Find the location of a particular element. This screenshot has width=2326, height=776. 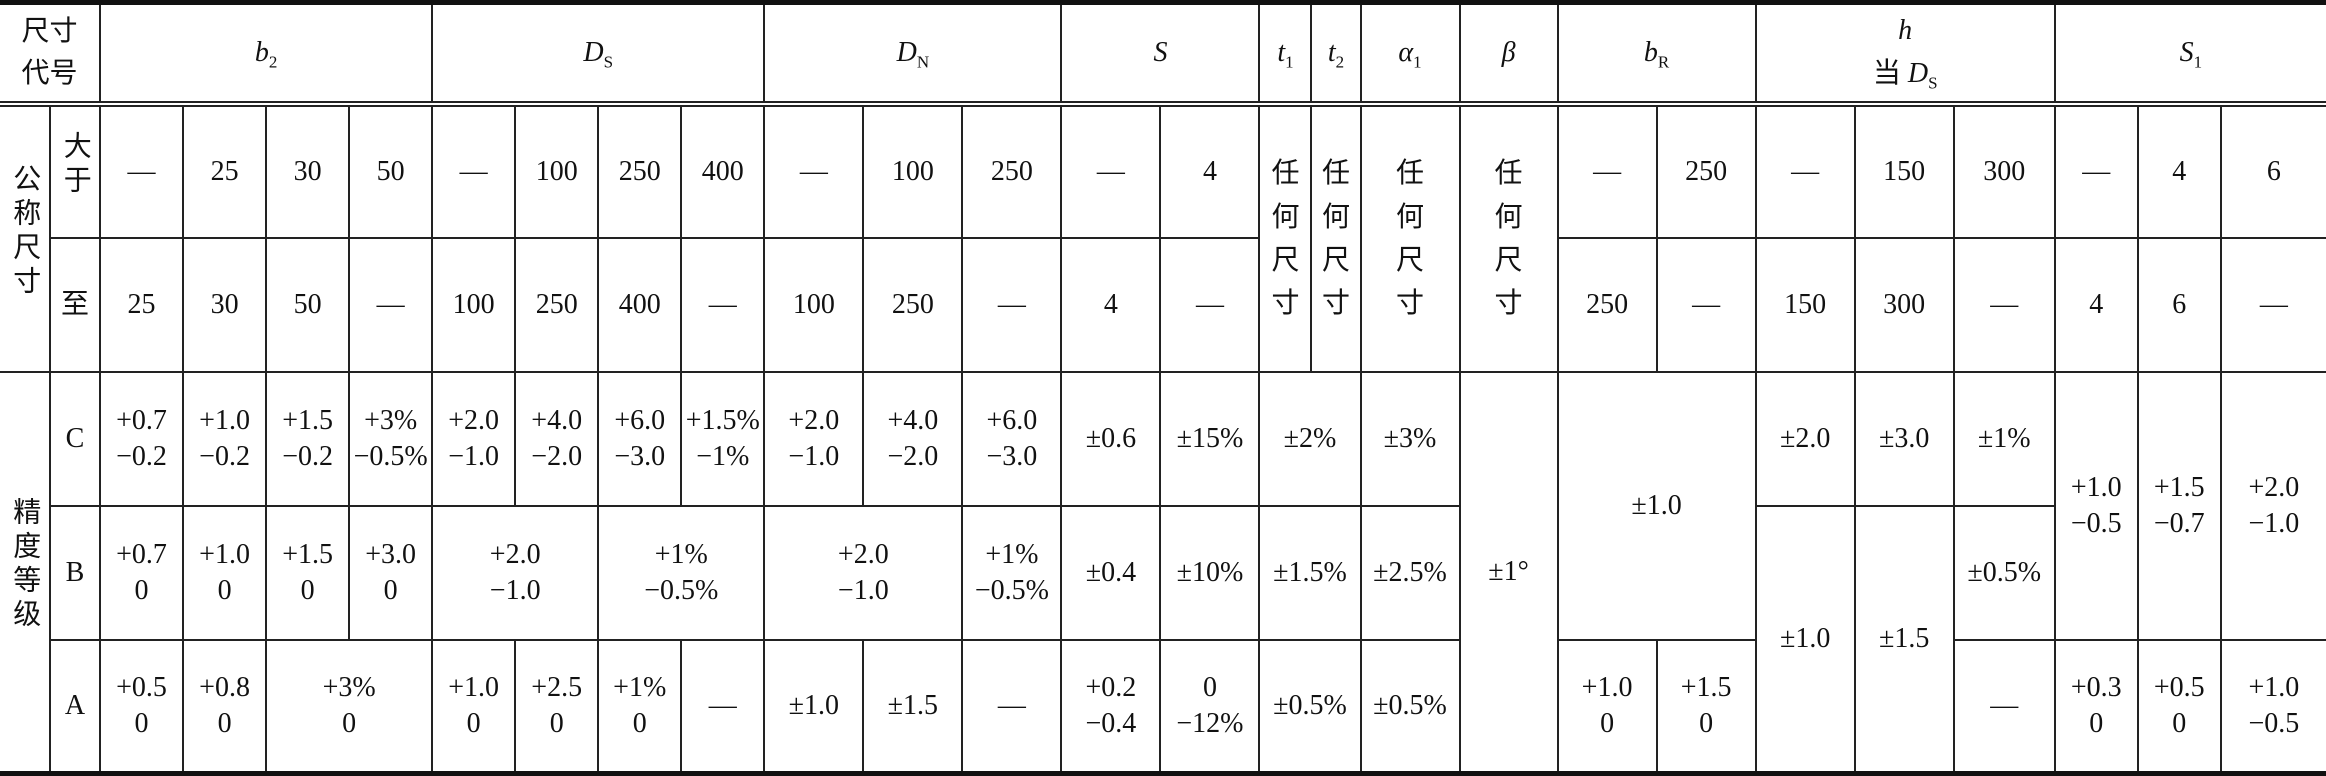

header-s: S is located at coordinates (1160, 54).